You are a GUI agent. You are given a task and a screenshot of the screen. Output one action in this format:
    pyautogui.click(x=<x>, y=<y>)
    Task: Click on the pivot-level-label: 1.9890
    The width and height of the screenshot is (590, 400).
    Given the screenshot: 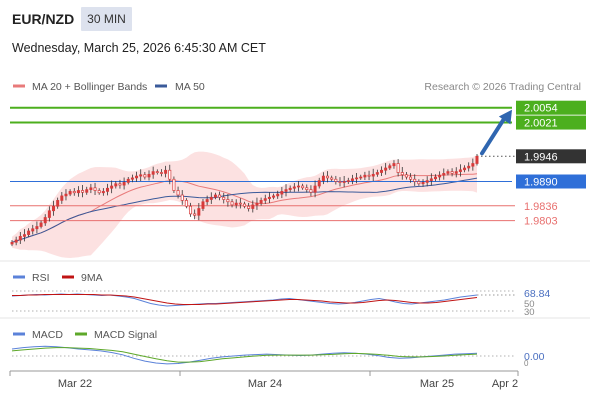 What is the action you would take?
    pyautogui.click(x=541, y=183)
    